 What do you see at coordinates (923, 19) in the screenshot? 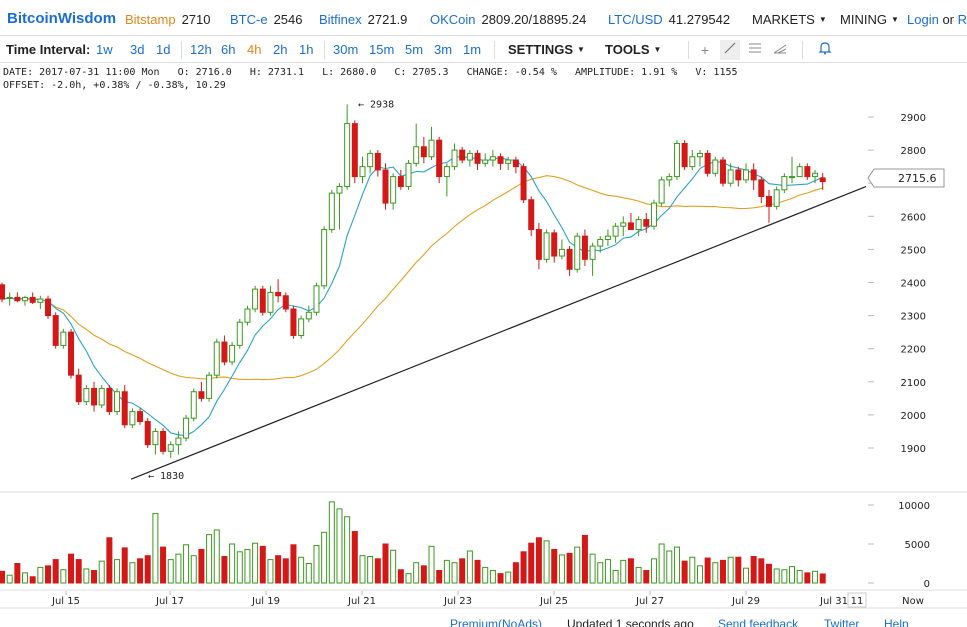
I see `login-link: Login` at bounding box center [923, 19].